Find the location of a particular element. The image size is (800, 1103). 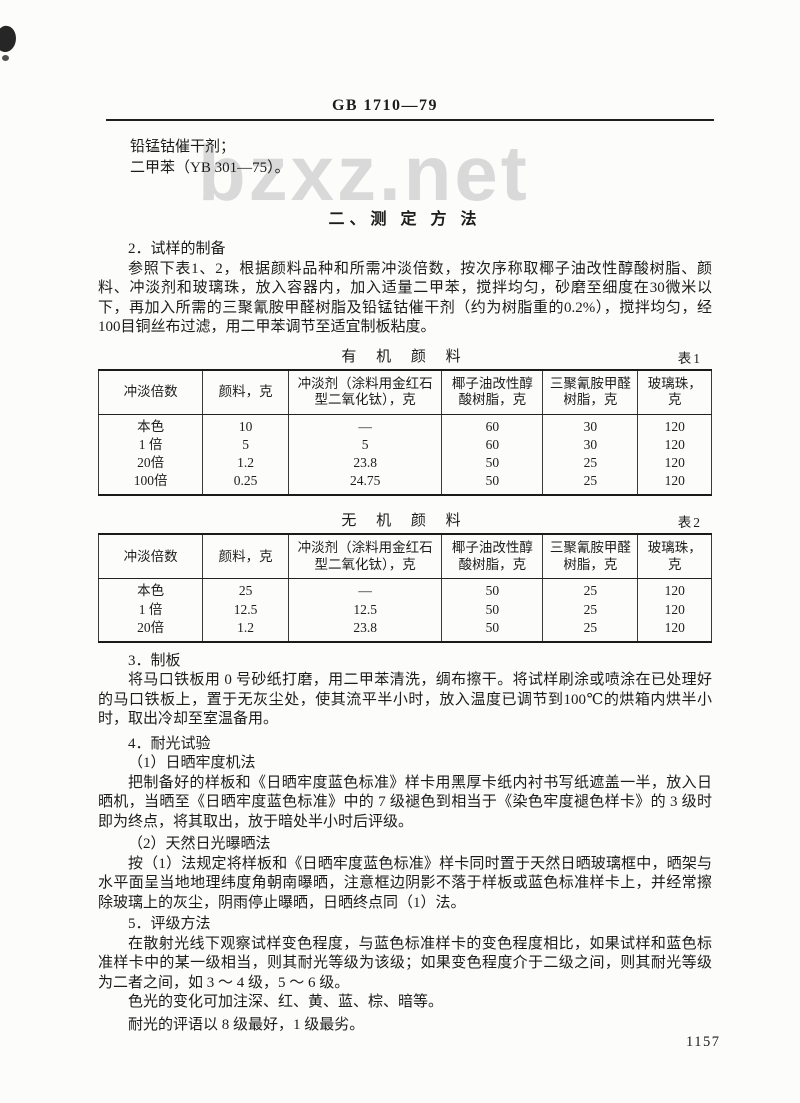

heading-sample-preparation: 2．试样的制备 is located at coordinates (177, 249).